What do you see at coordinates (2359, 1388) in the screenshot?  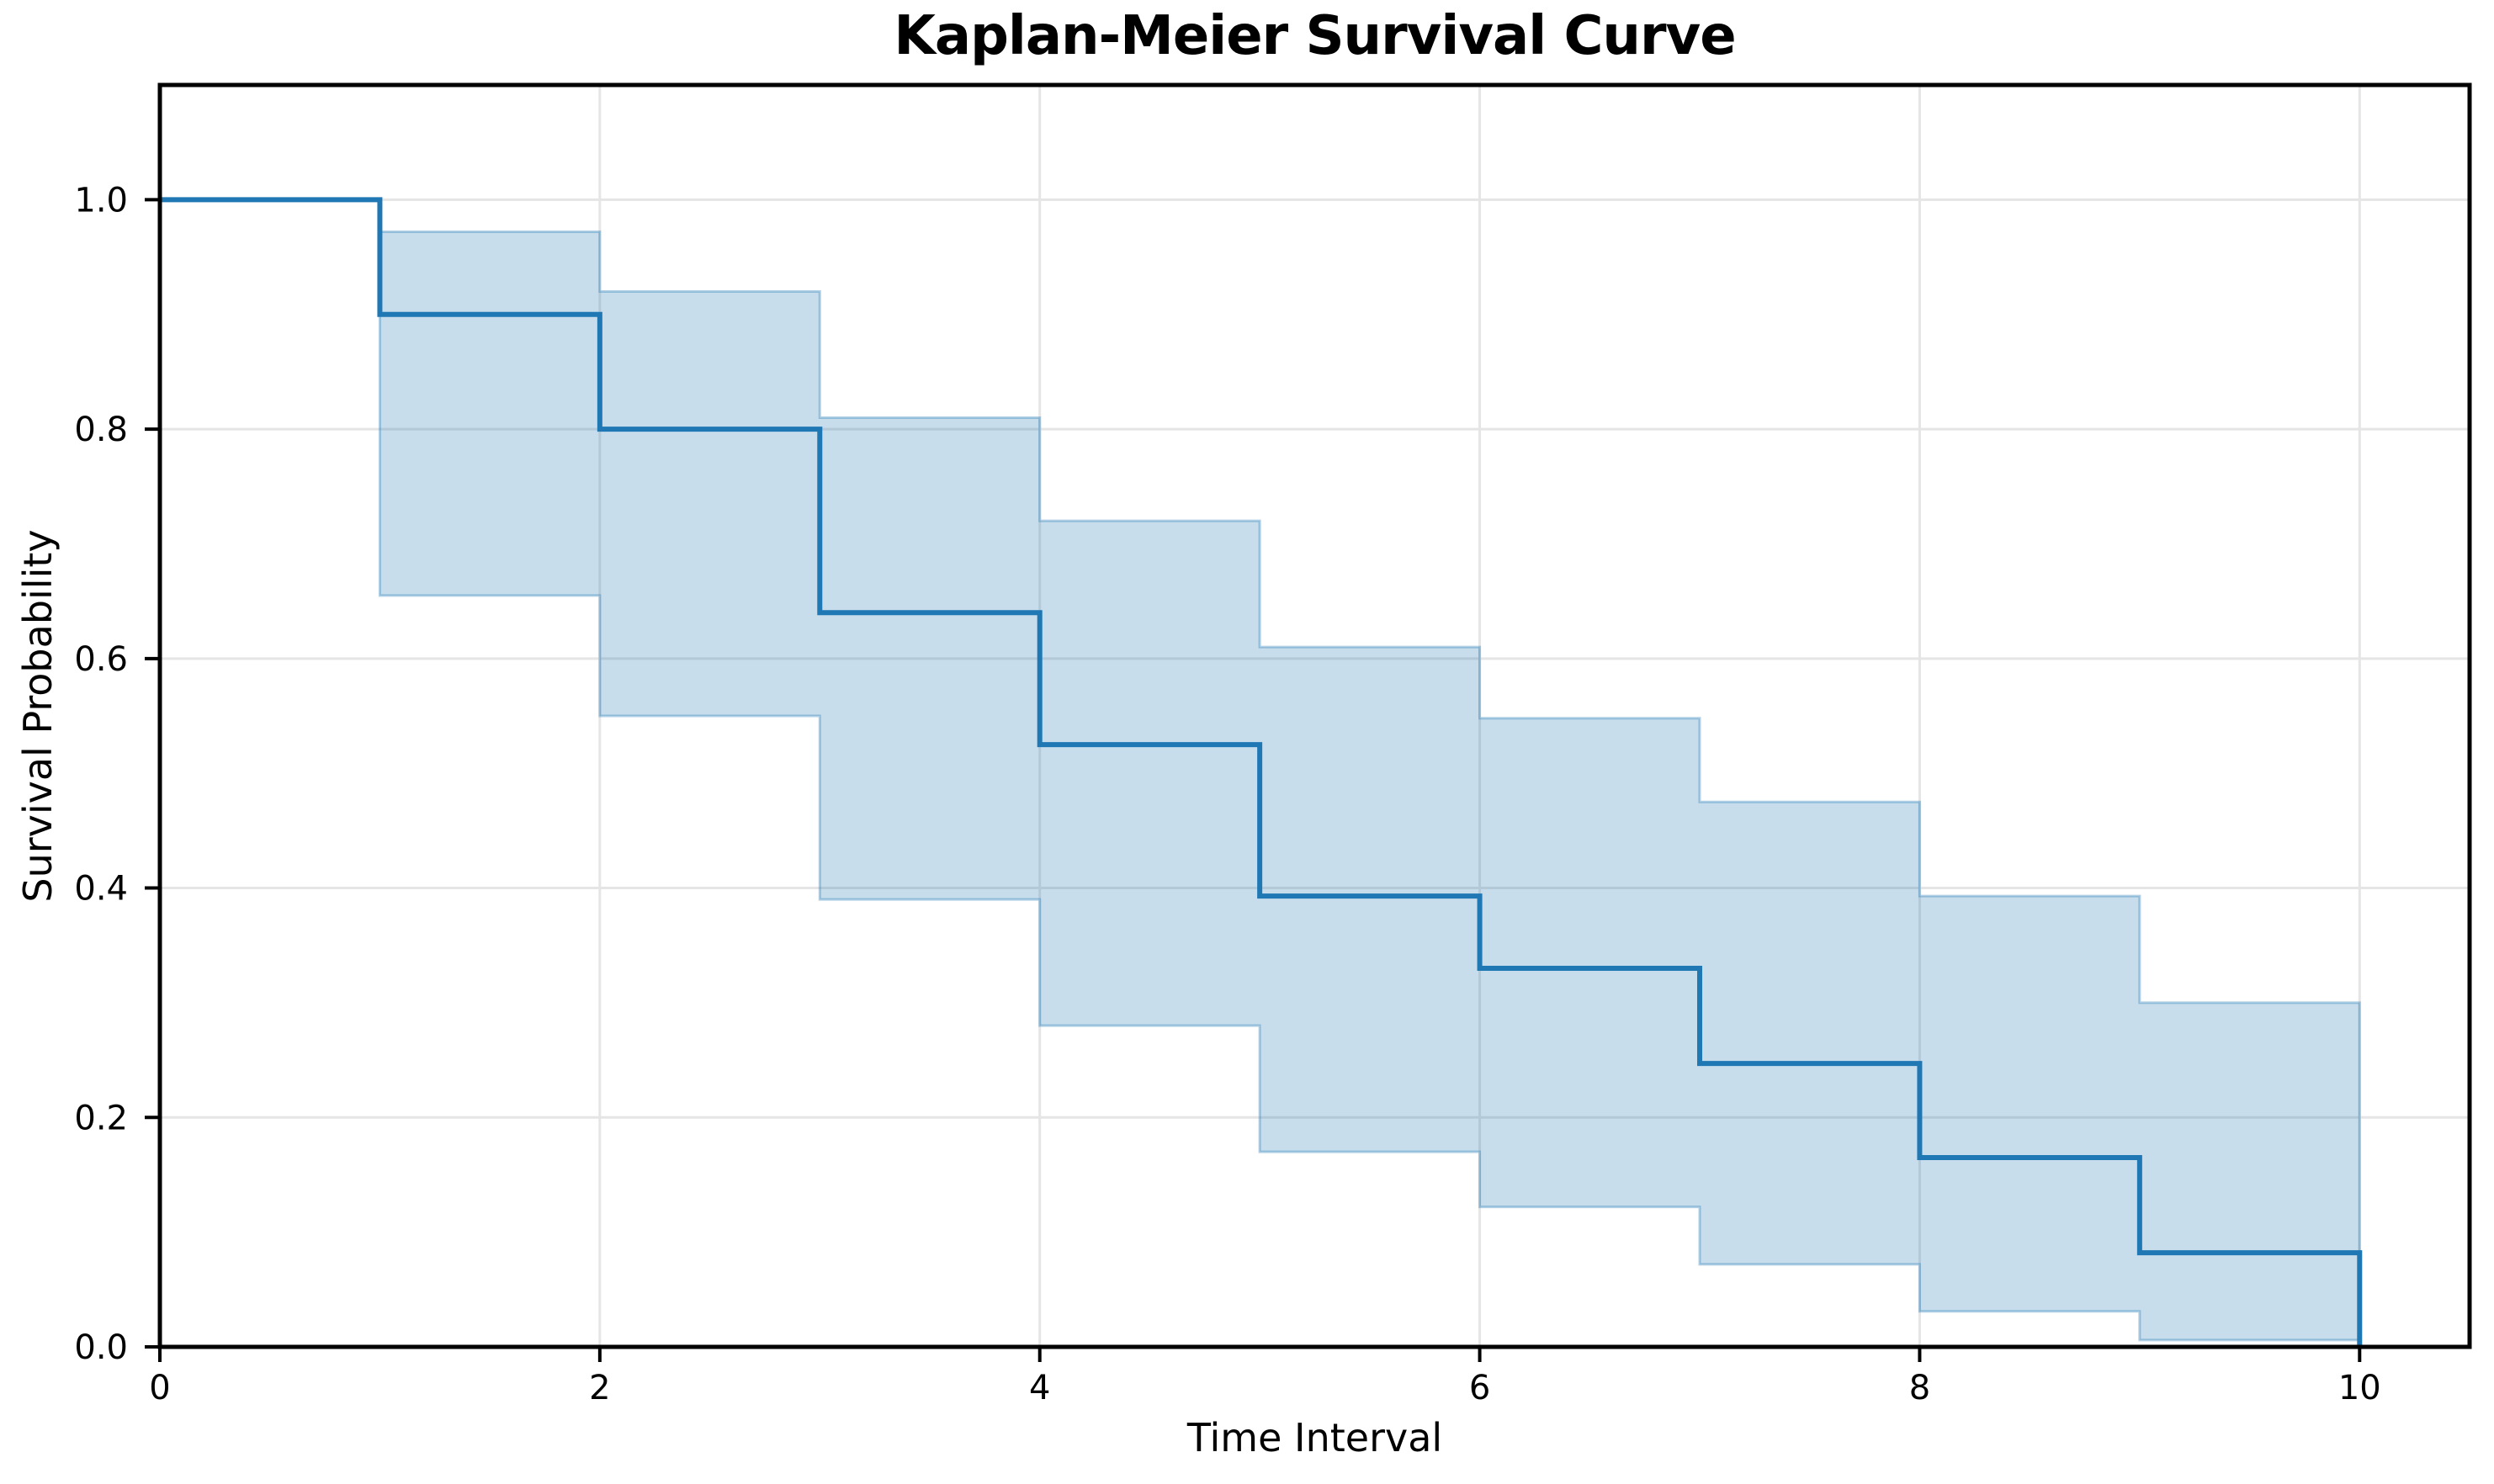 I see `x-tick-label: 10` at bounding box center [2359, 1388].